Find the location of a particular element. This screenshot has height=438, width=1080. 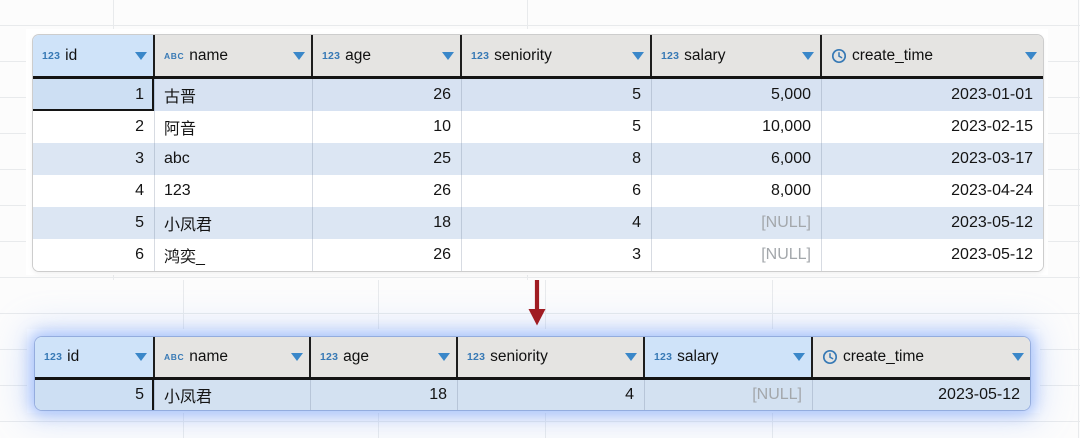

table-row: 1 古晋 26 5 5,000 2023-01-01 is located at coordinates (538, 95).